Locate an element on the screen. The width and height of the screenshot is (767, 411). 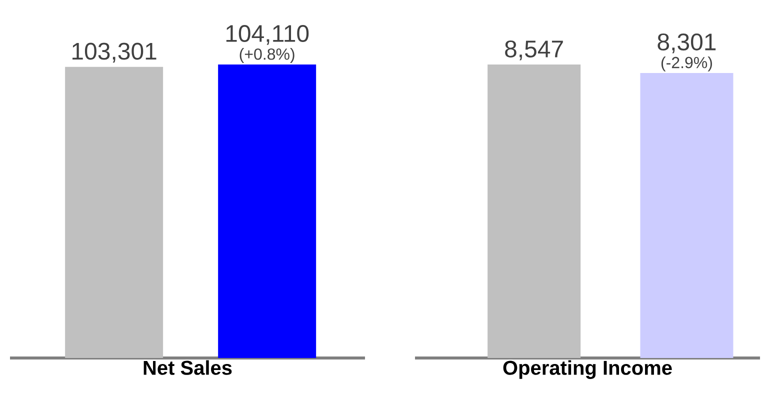
data-label: 8,547 is located at coordinates (534, 50).